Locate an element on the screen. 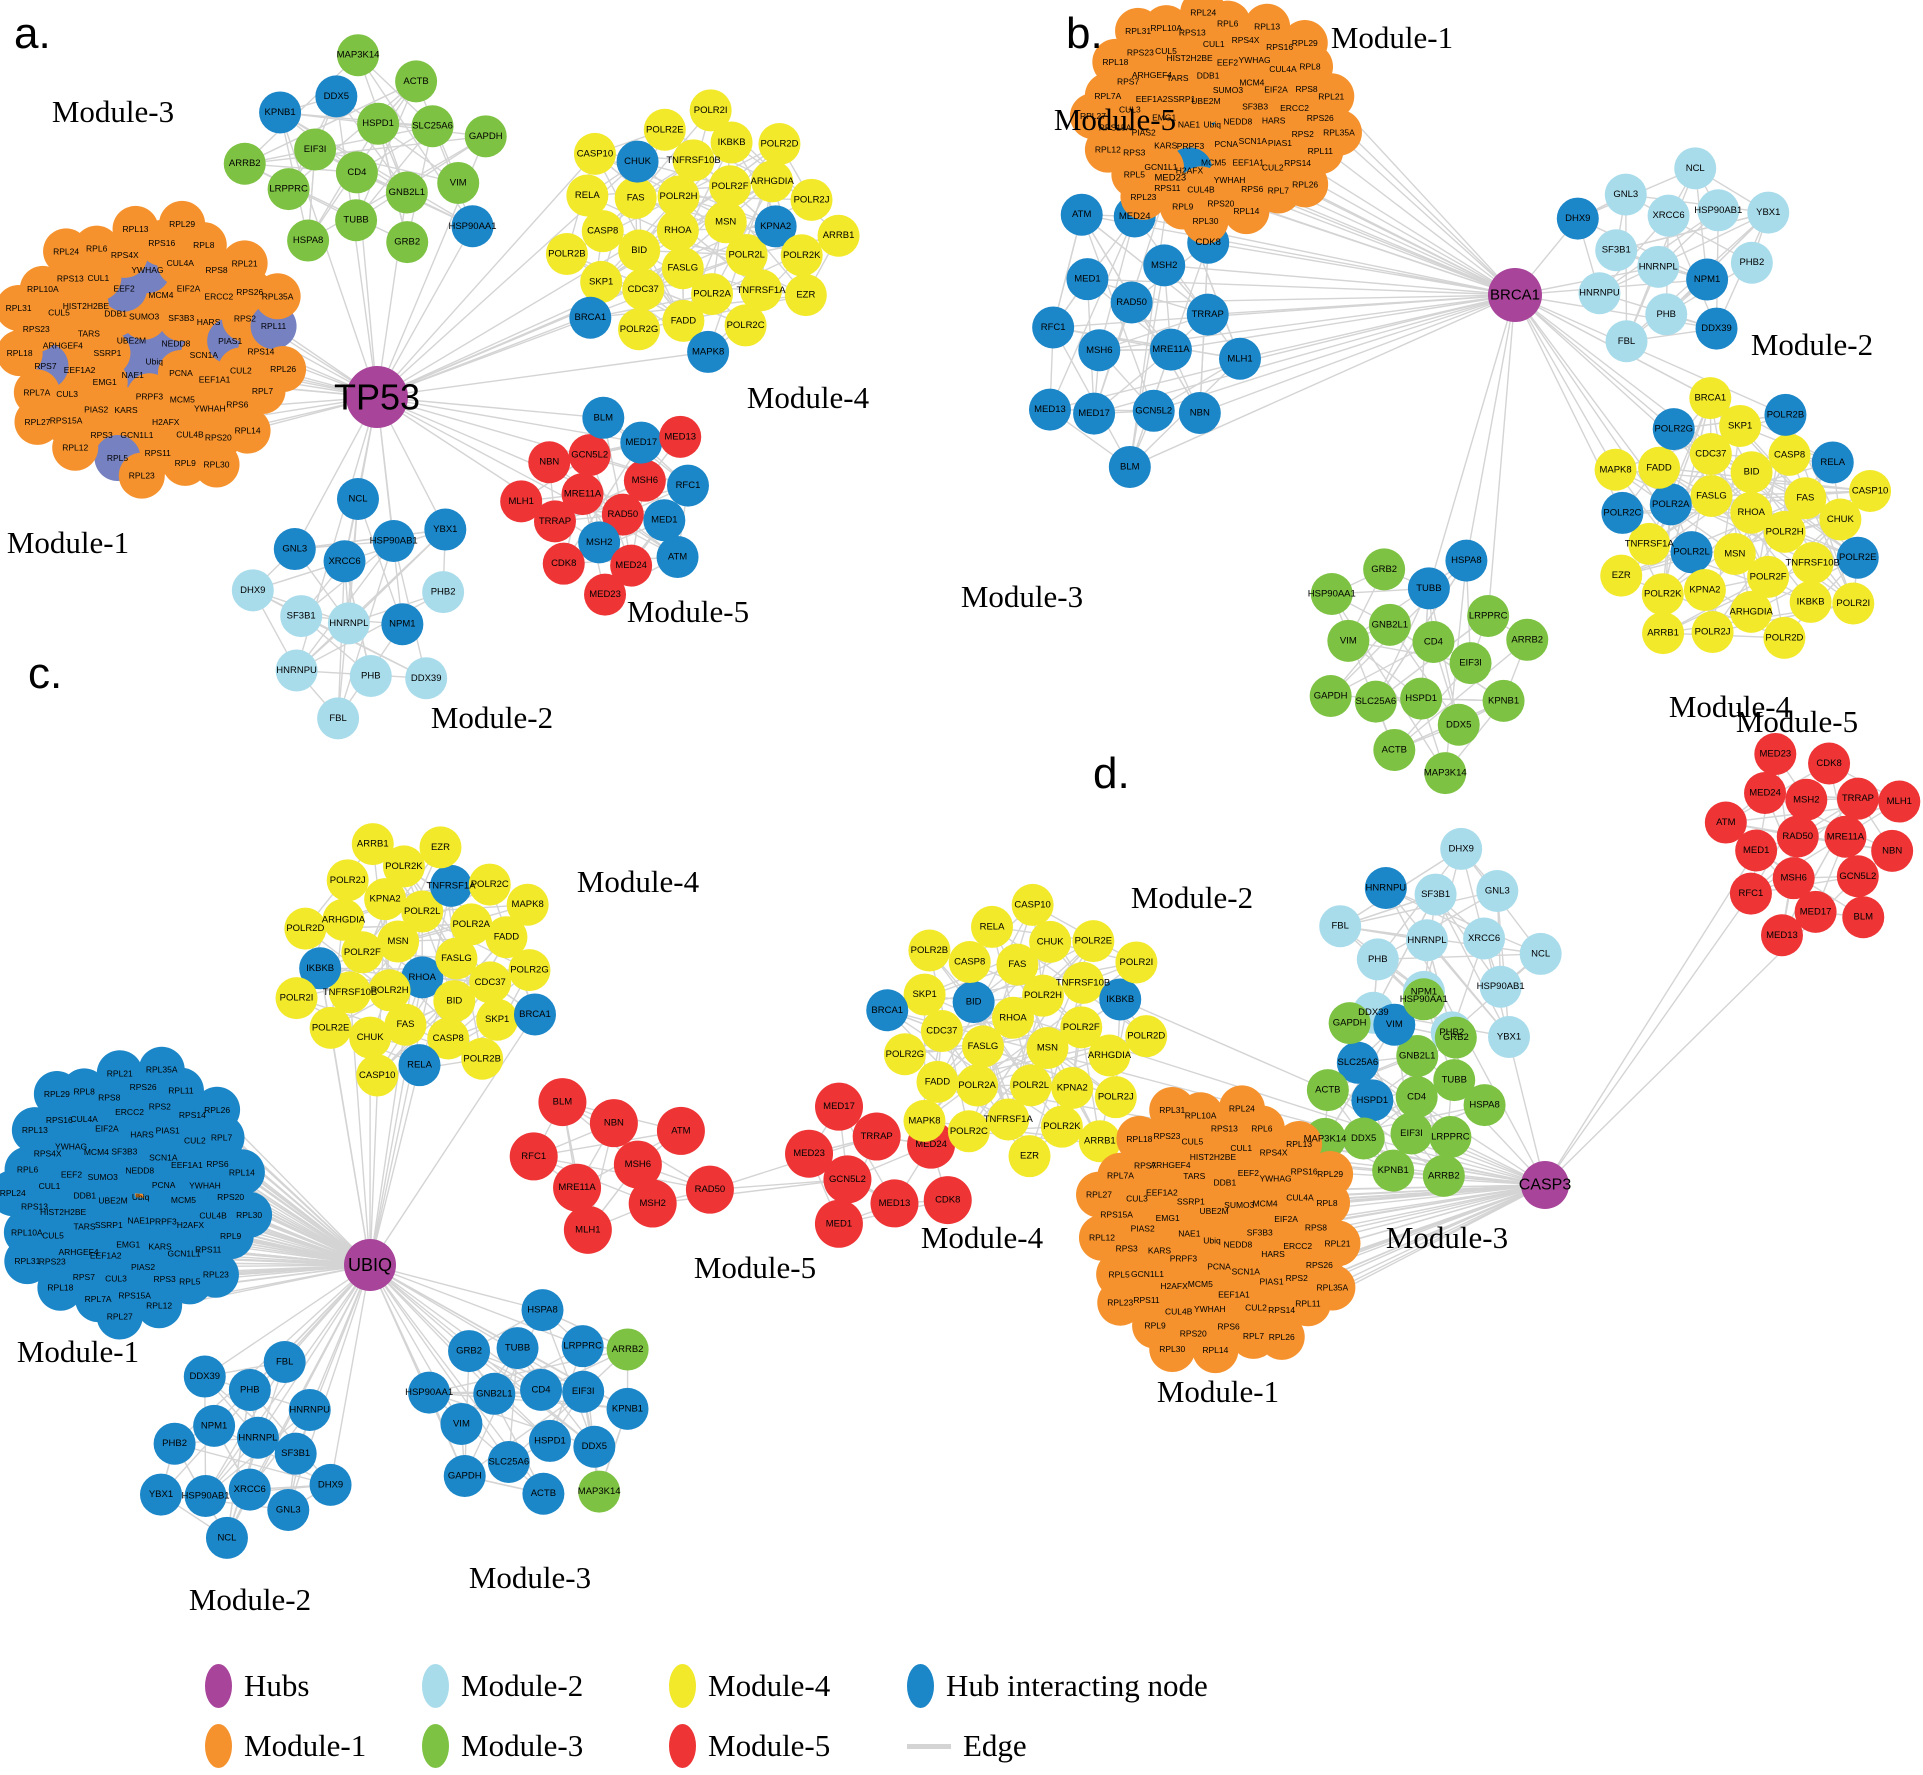 This screenshot has height=1775, width=1923. node-NPM1 is located at coordinates (1707, 279).